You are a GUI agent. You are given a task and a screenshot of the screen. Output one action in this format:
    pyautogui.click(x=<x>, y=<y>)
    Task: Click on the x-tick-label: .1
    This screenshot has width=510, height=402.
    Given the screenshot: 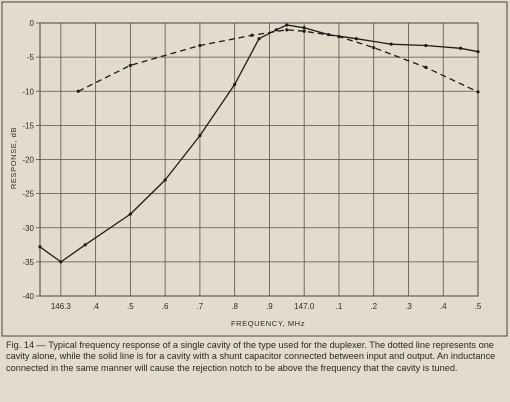 What is the action you would take?
    pyautogui.click(x=339, y=306)
    